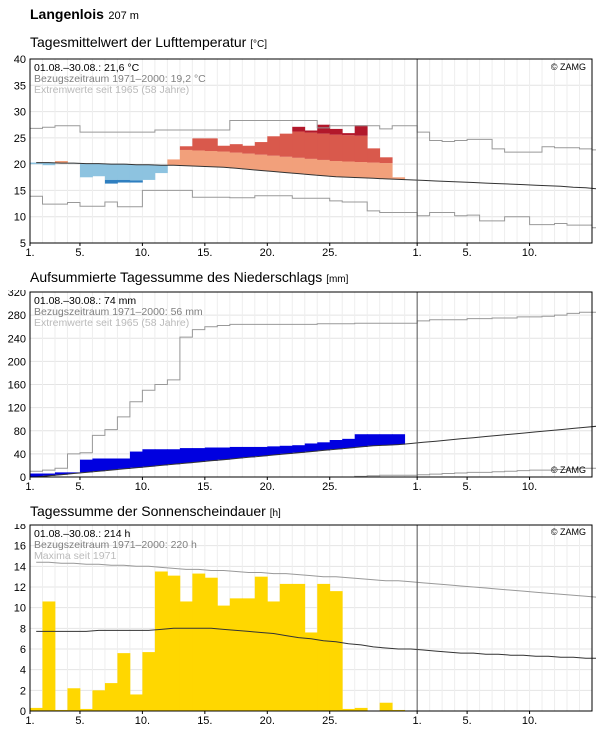 This screenshot has width=596, height=729. Describe the element at coordinates (23, 244) in the screenshot. I see `y-tick-label: 5` at that location.